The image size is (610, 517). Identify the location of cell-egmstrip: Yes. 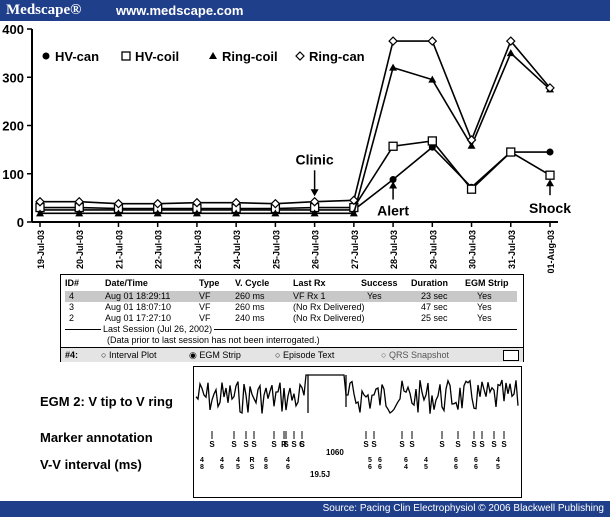
(484, 296).